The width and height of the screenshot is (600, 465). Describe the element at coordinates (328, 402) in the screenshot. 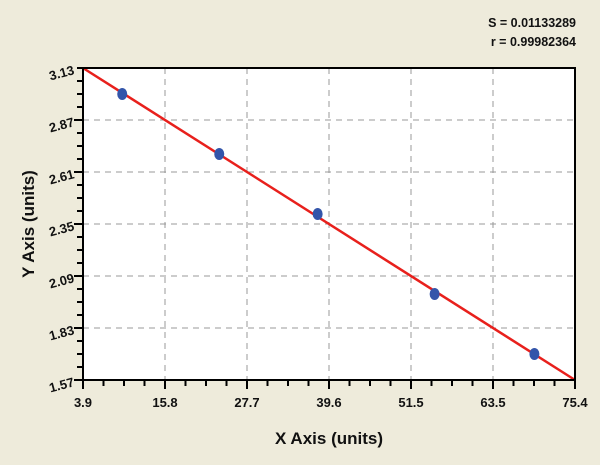

I see `x-tick-label: 39.6` at that location.